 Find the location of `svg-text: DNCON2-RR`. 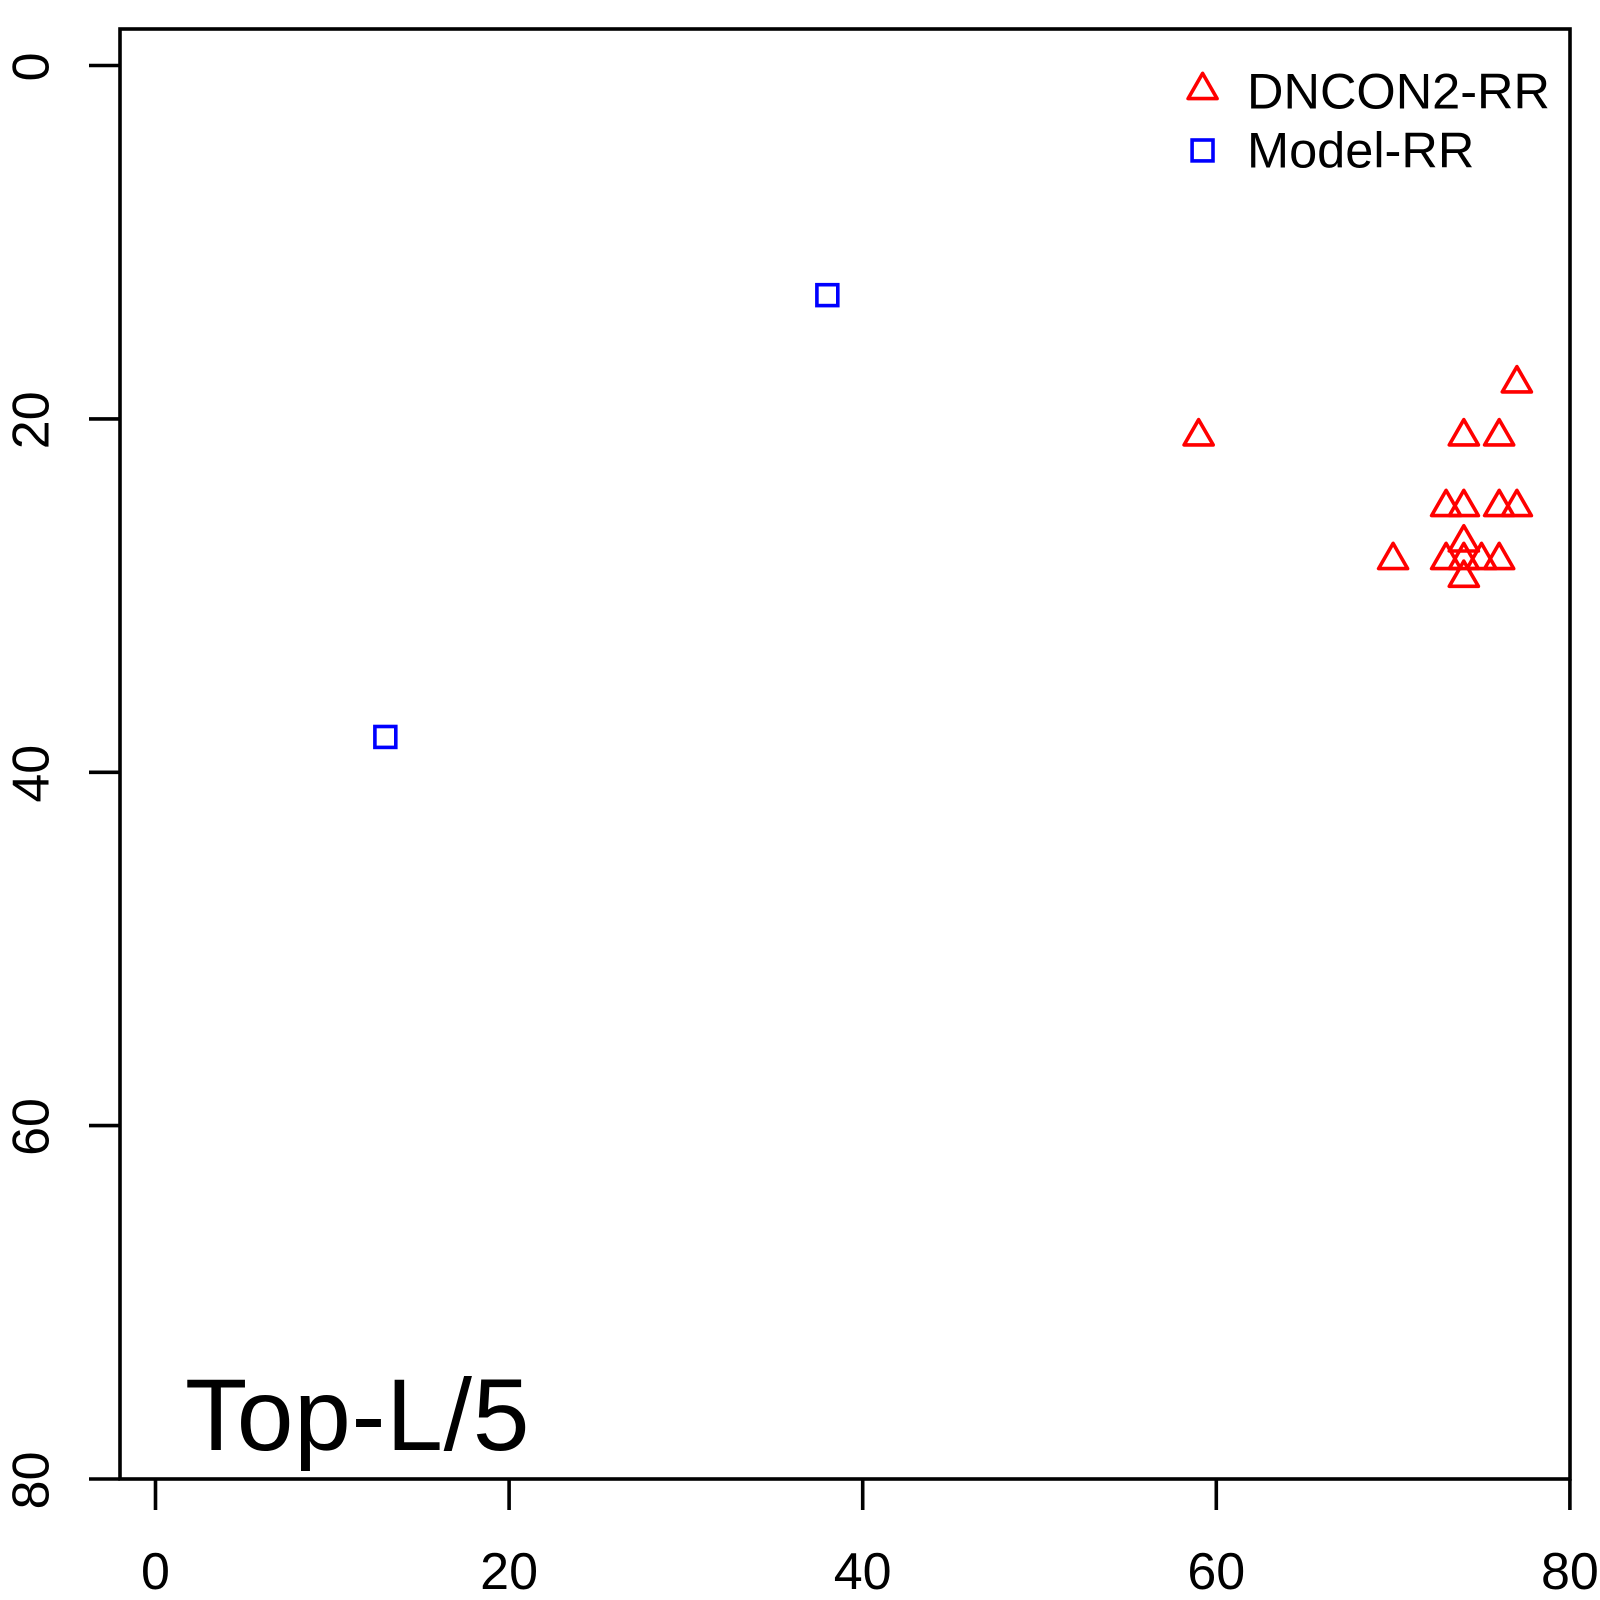

svg-text: DNCON2-RR is located at coordinates (1398, 90).